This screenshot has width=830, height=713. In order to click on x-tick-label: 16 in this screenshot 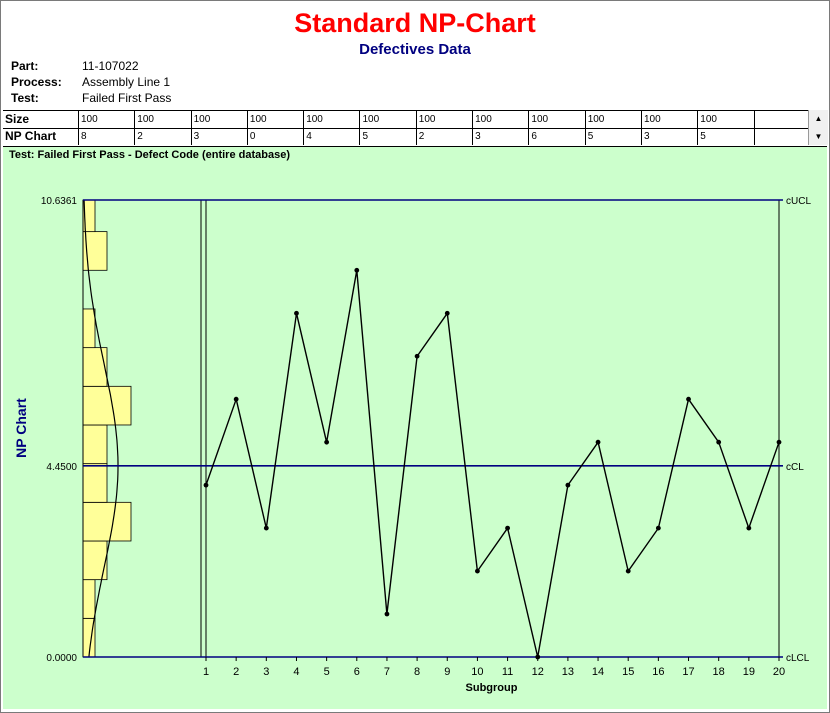, I will do `click(658, 672)`.